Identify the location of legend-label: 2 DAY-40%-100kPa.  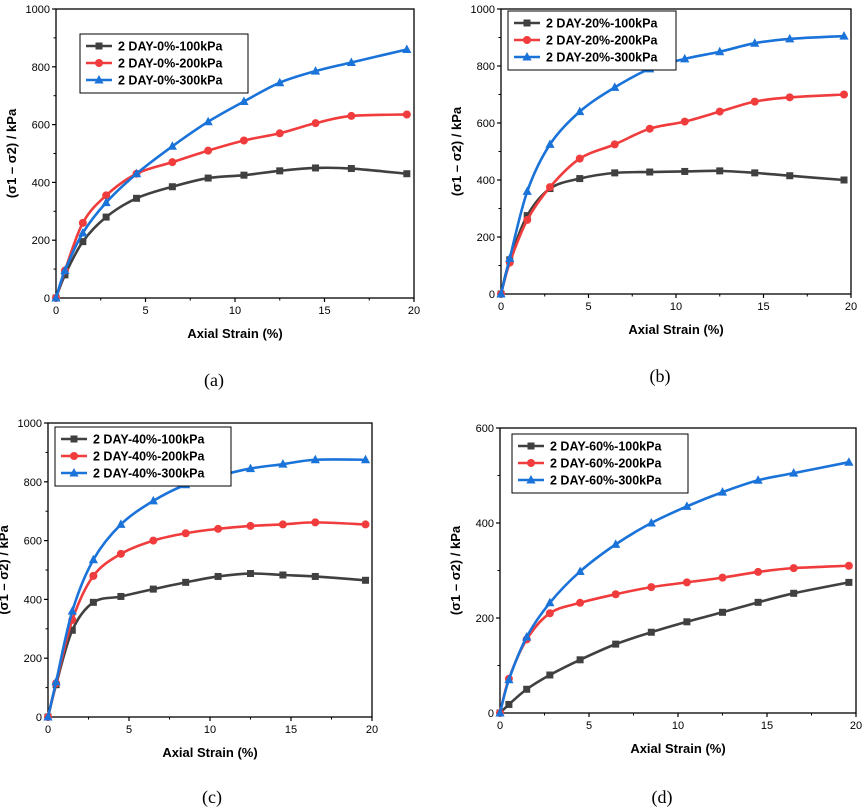
(149, 440).